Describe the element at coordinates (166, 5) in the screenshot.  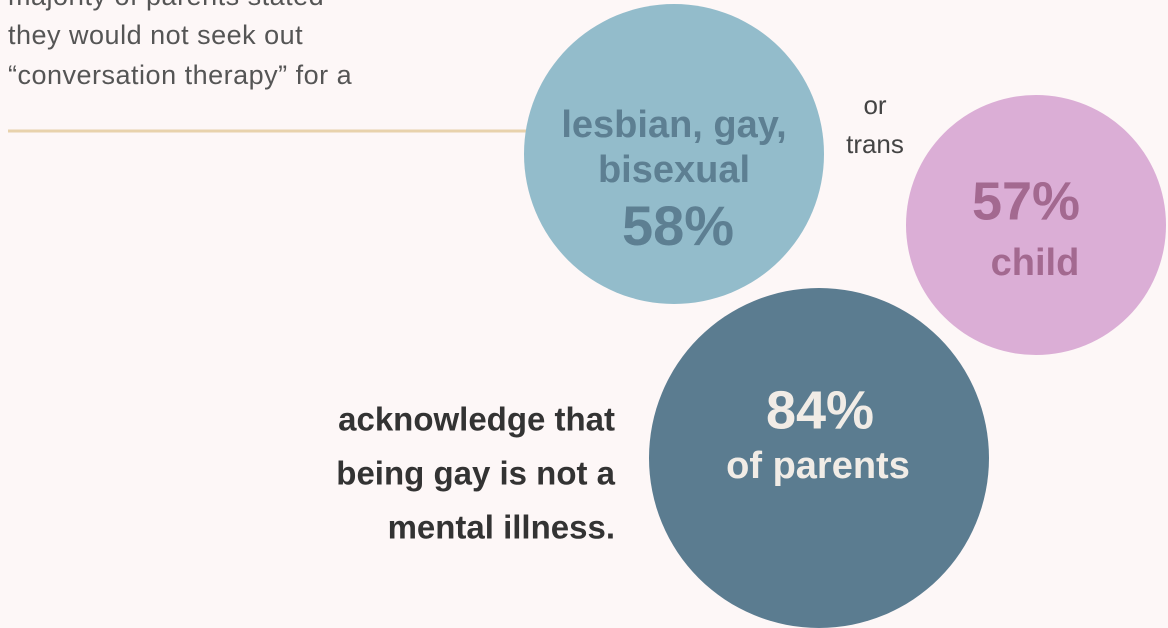
I see `intro-line: majority of parents stated` at that location.